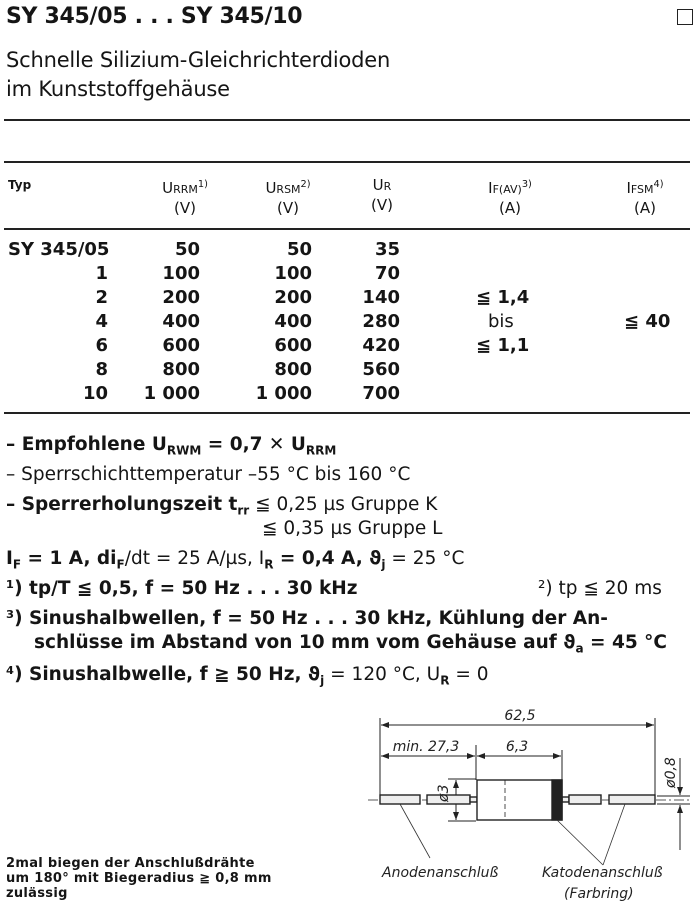 This screenshot has width=700, height=920. What do you see at coordinates (198, 60) in the screenshot?
I see `subtitle-line1: Schnelle Silizium-Gleichrichterdioden` at bounding box center [198, 60].